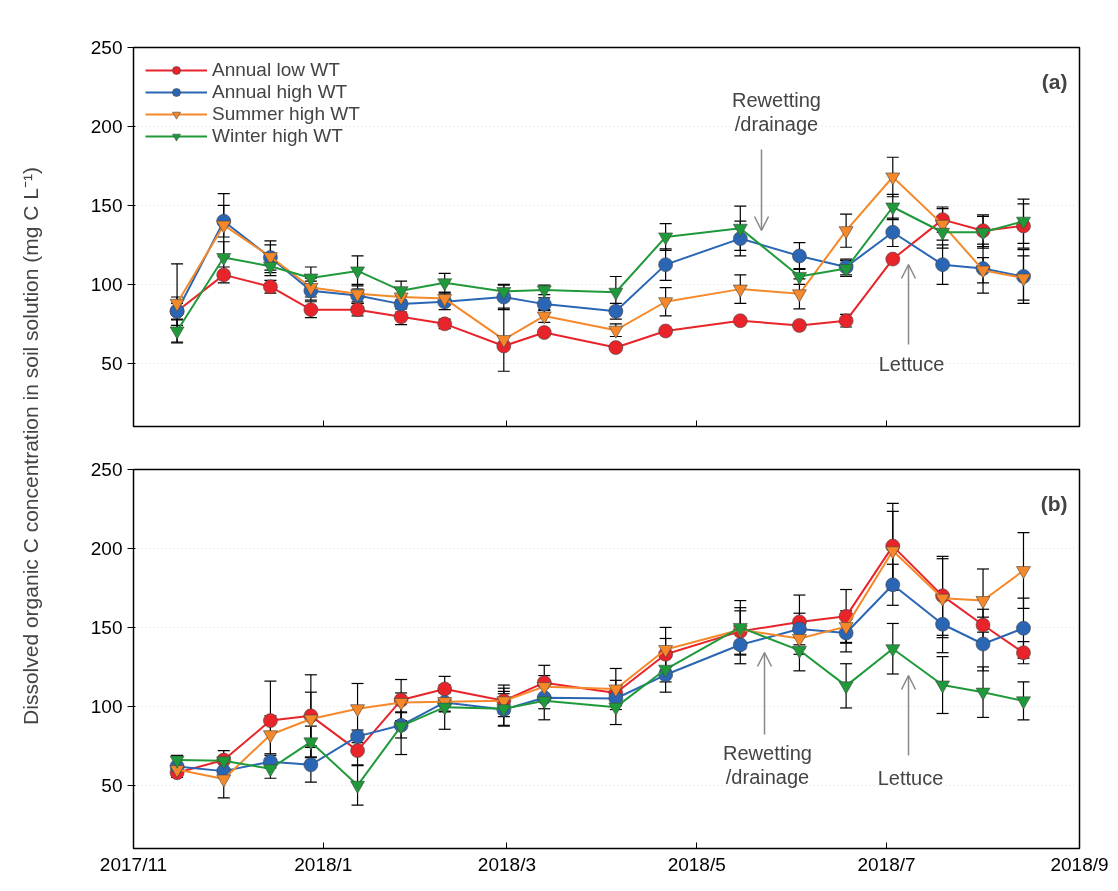 The width and height of the screenshot is (1118, 891). What do you see at coordinates (506, 864) in the screenshot?
I see `x-tick-label: 2018/3` at bounding box center [506, 864].